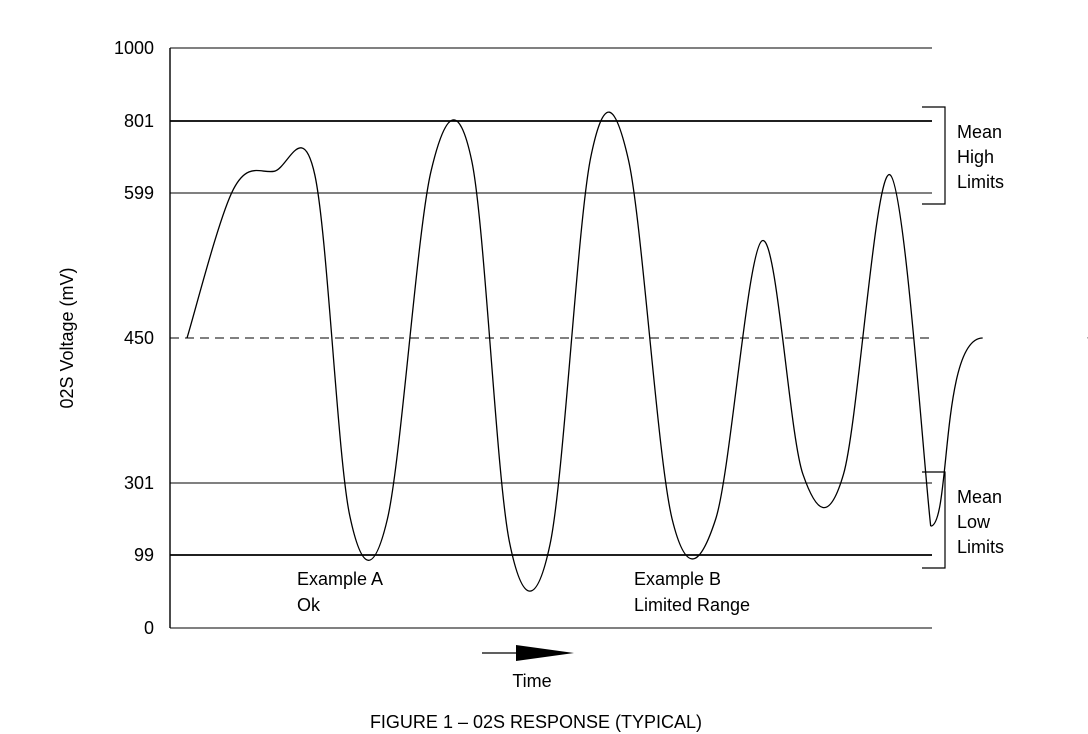 The image size is (1088, 734). What do you see at coordinates (67, 337) in the screenshot?
I see `y-axis-label: 02S Voltage (mV)` at bounding box center [67, 337].